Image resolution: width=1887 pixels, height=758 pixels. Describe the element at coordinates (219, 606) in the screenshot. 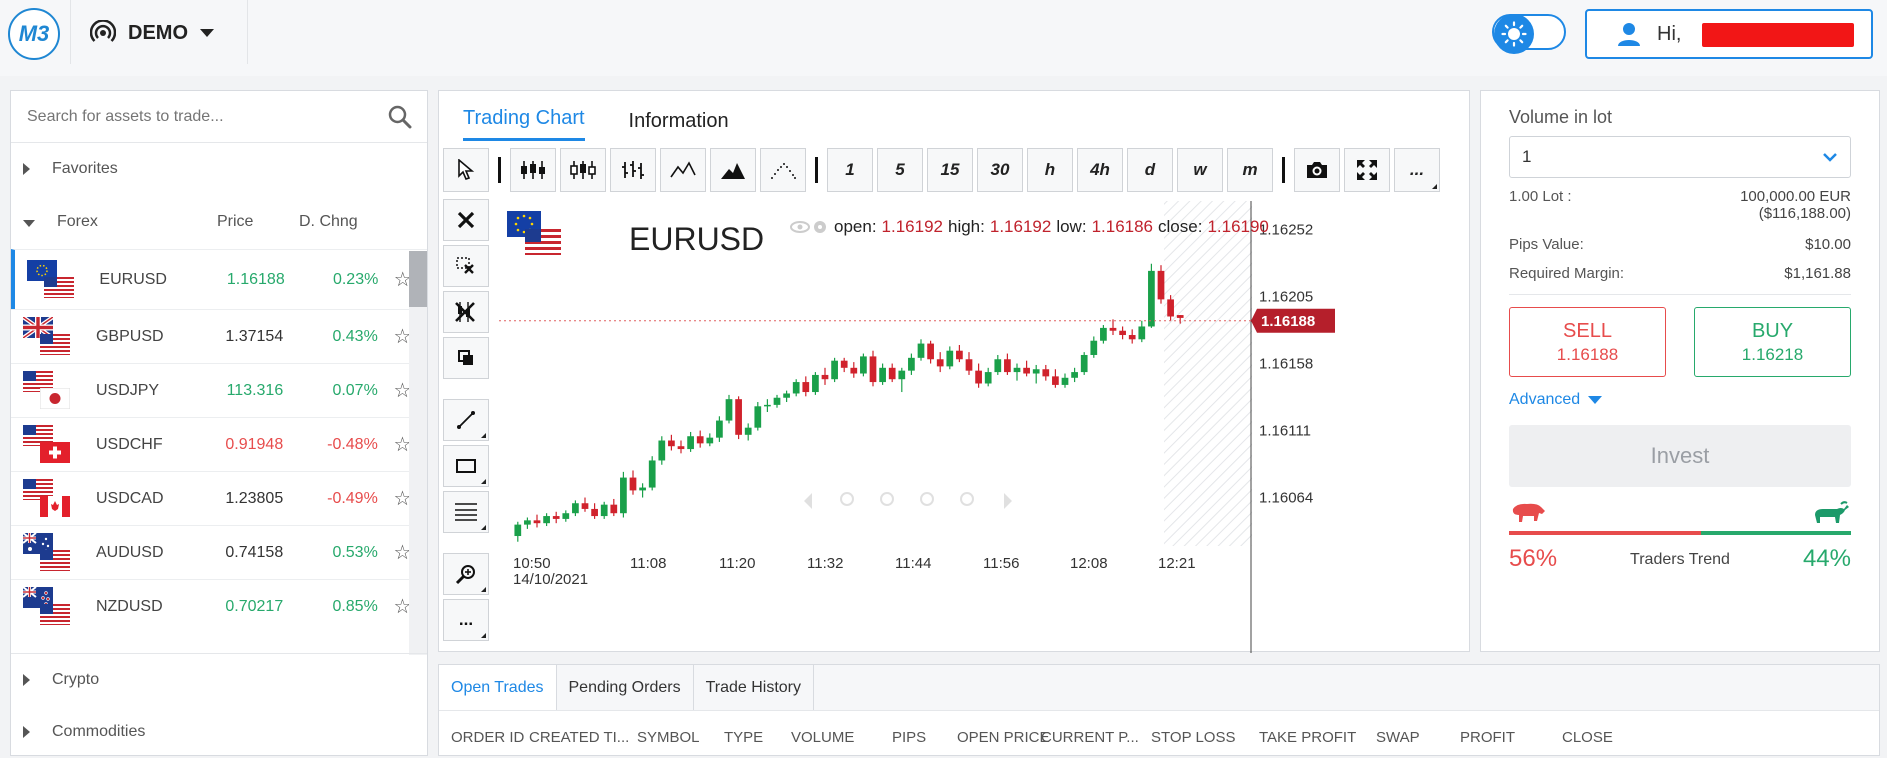

I see `asset-row-nzdusd: NZDUSD 0.70217 0.85% ☆` at that location.